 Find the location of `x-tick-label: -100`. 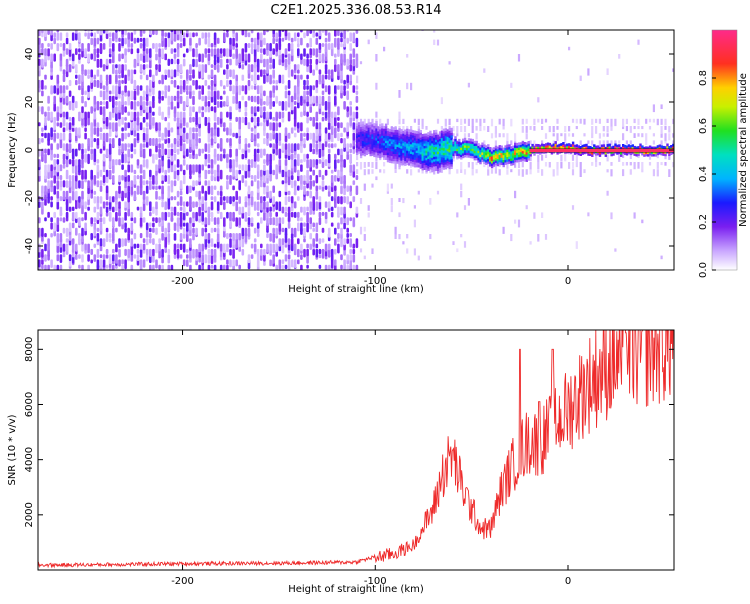

x-tick-label: -100 is located at coordinates (375, 281).